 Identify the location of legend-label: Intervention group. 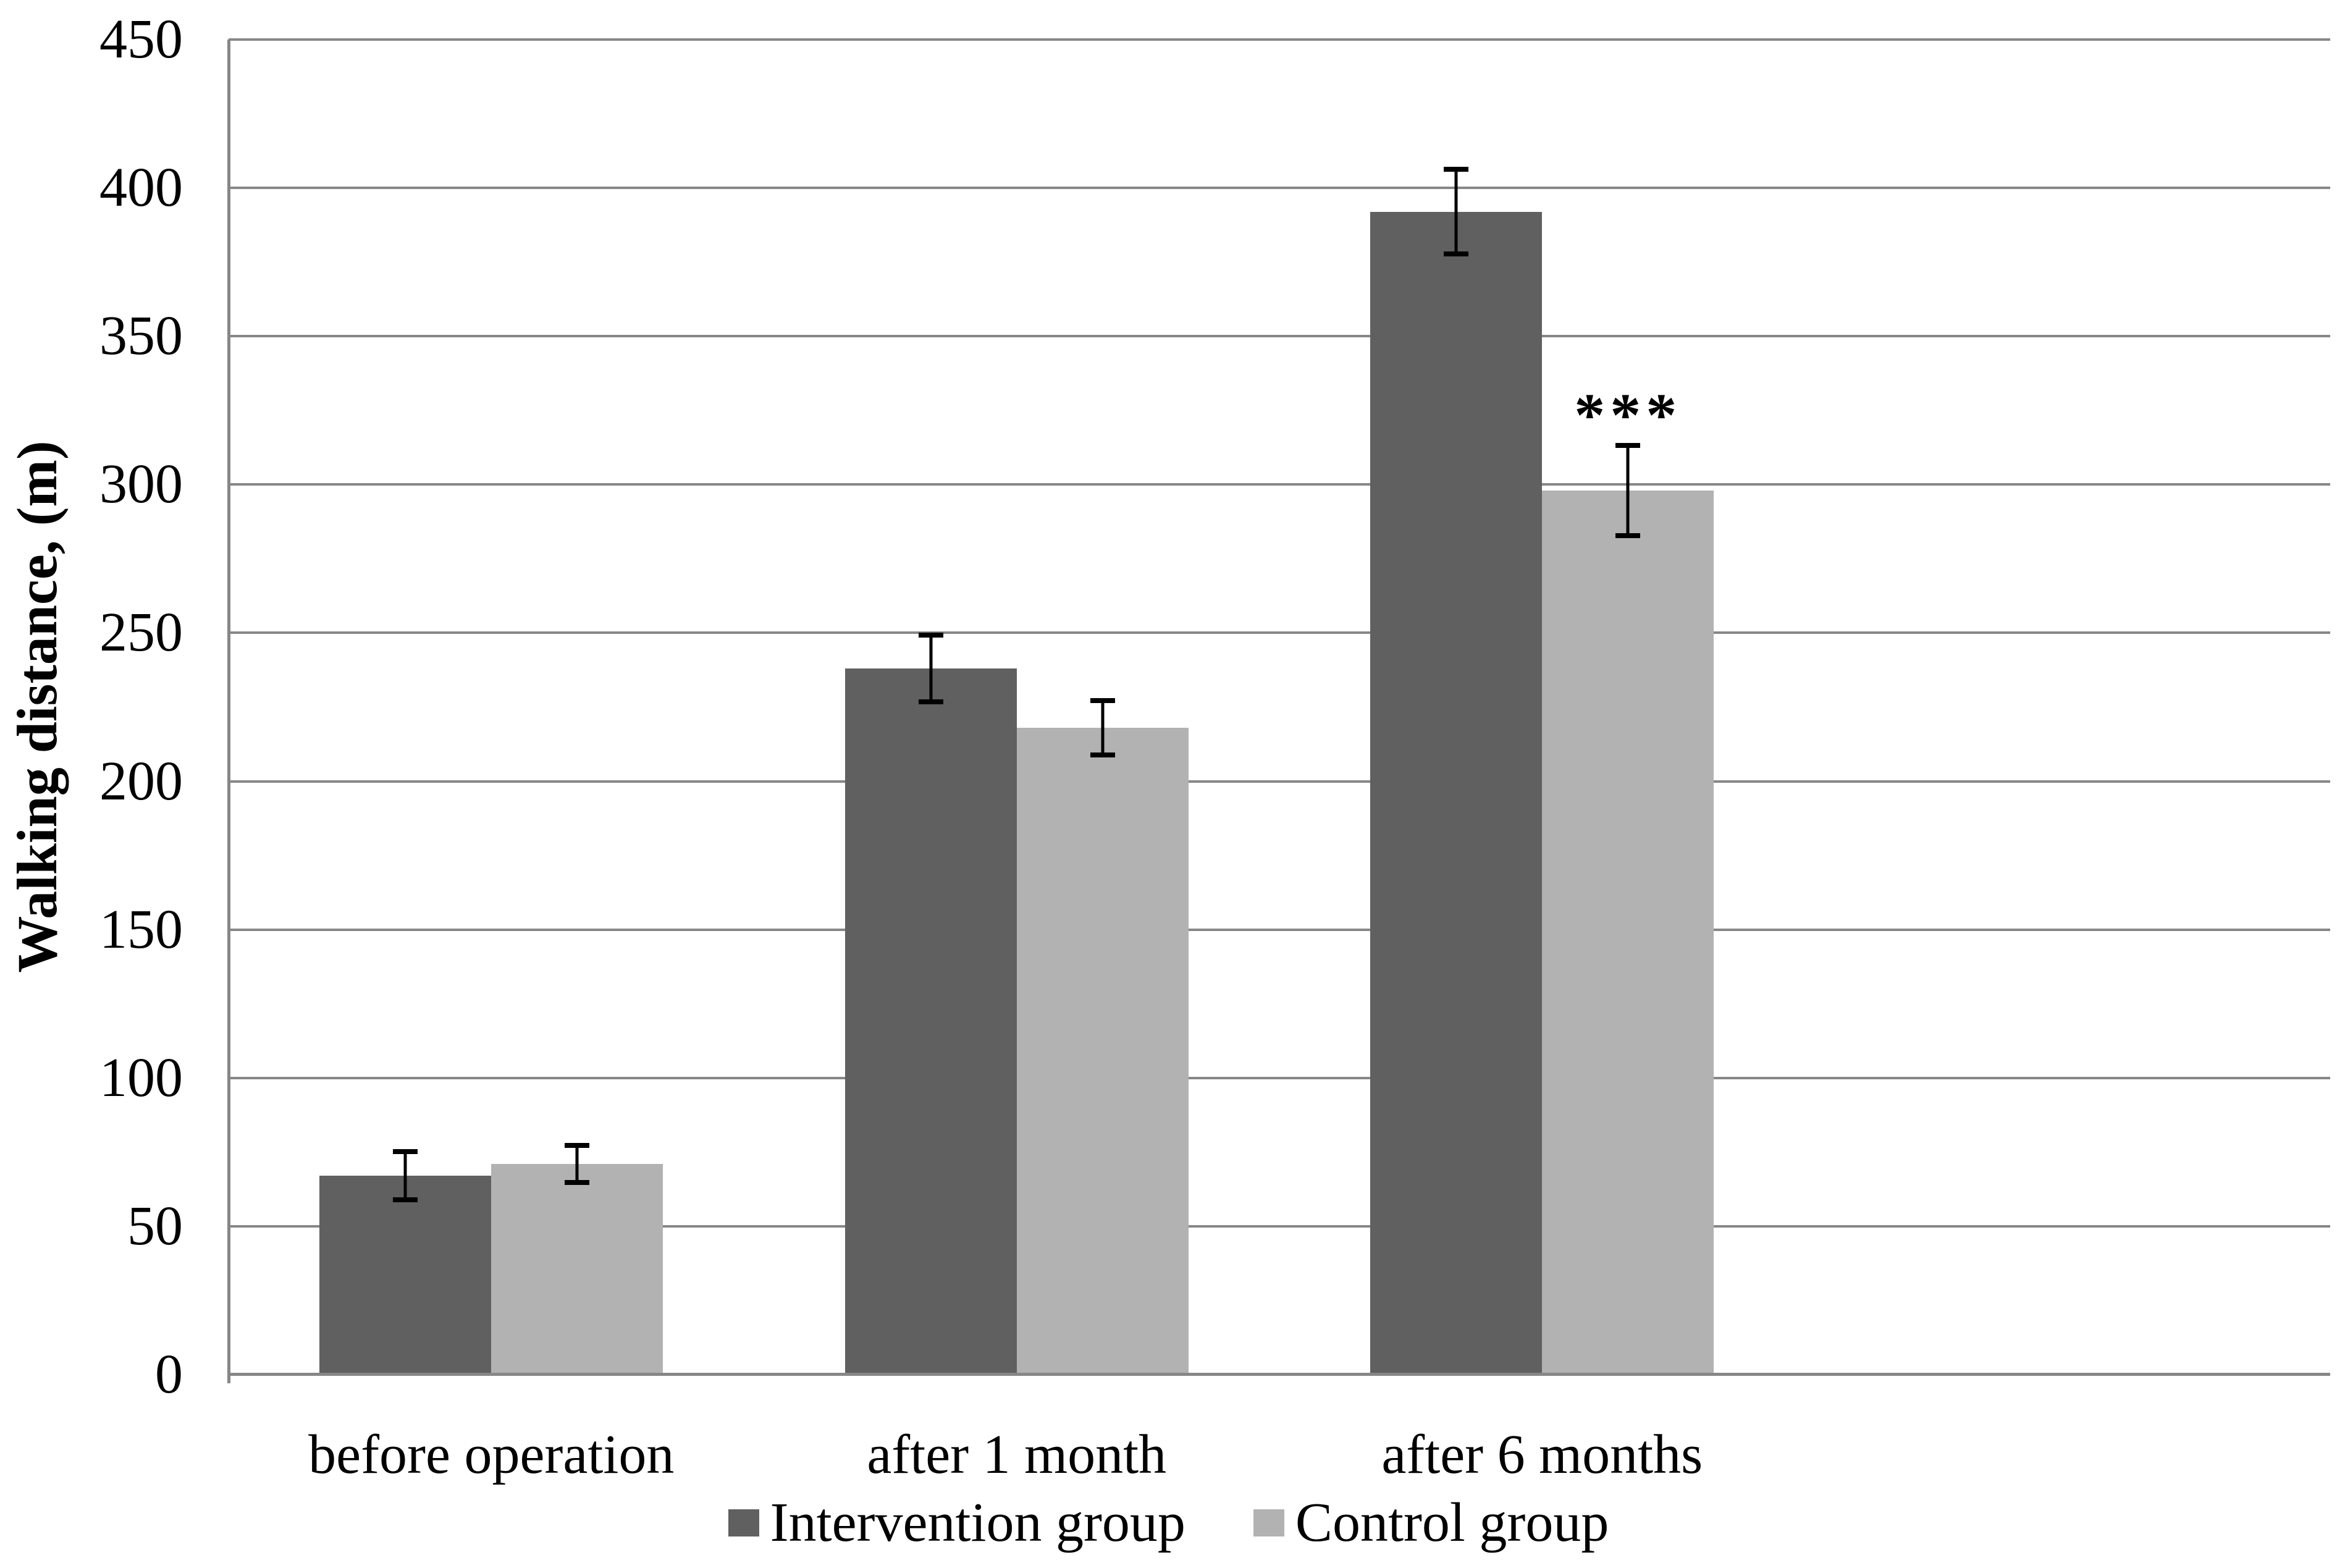
(977, 1522).